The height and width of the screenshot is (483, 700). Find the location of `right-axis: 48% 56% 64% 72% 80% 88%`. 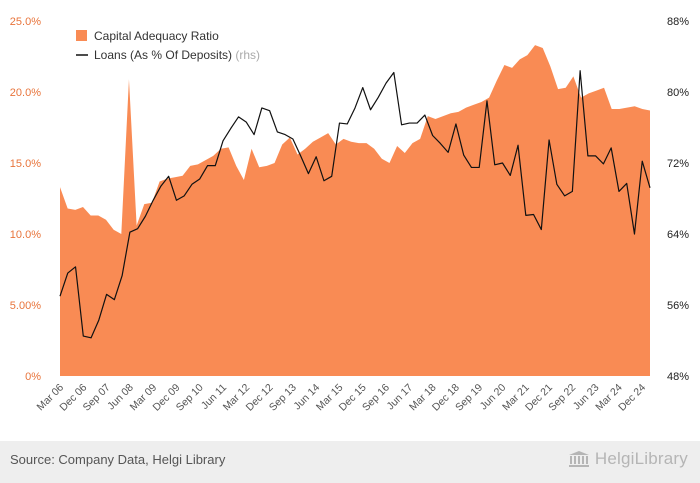

right-axis: 48% 56% 64% 72% 80% 88% is located at coordinates (678, 199).